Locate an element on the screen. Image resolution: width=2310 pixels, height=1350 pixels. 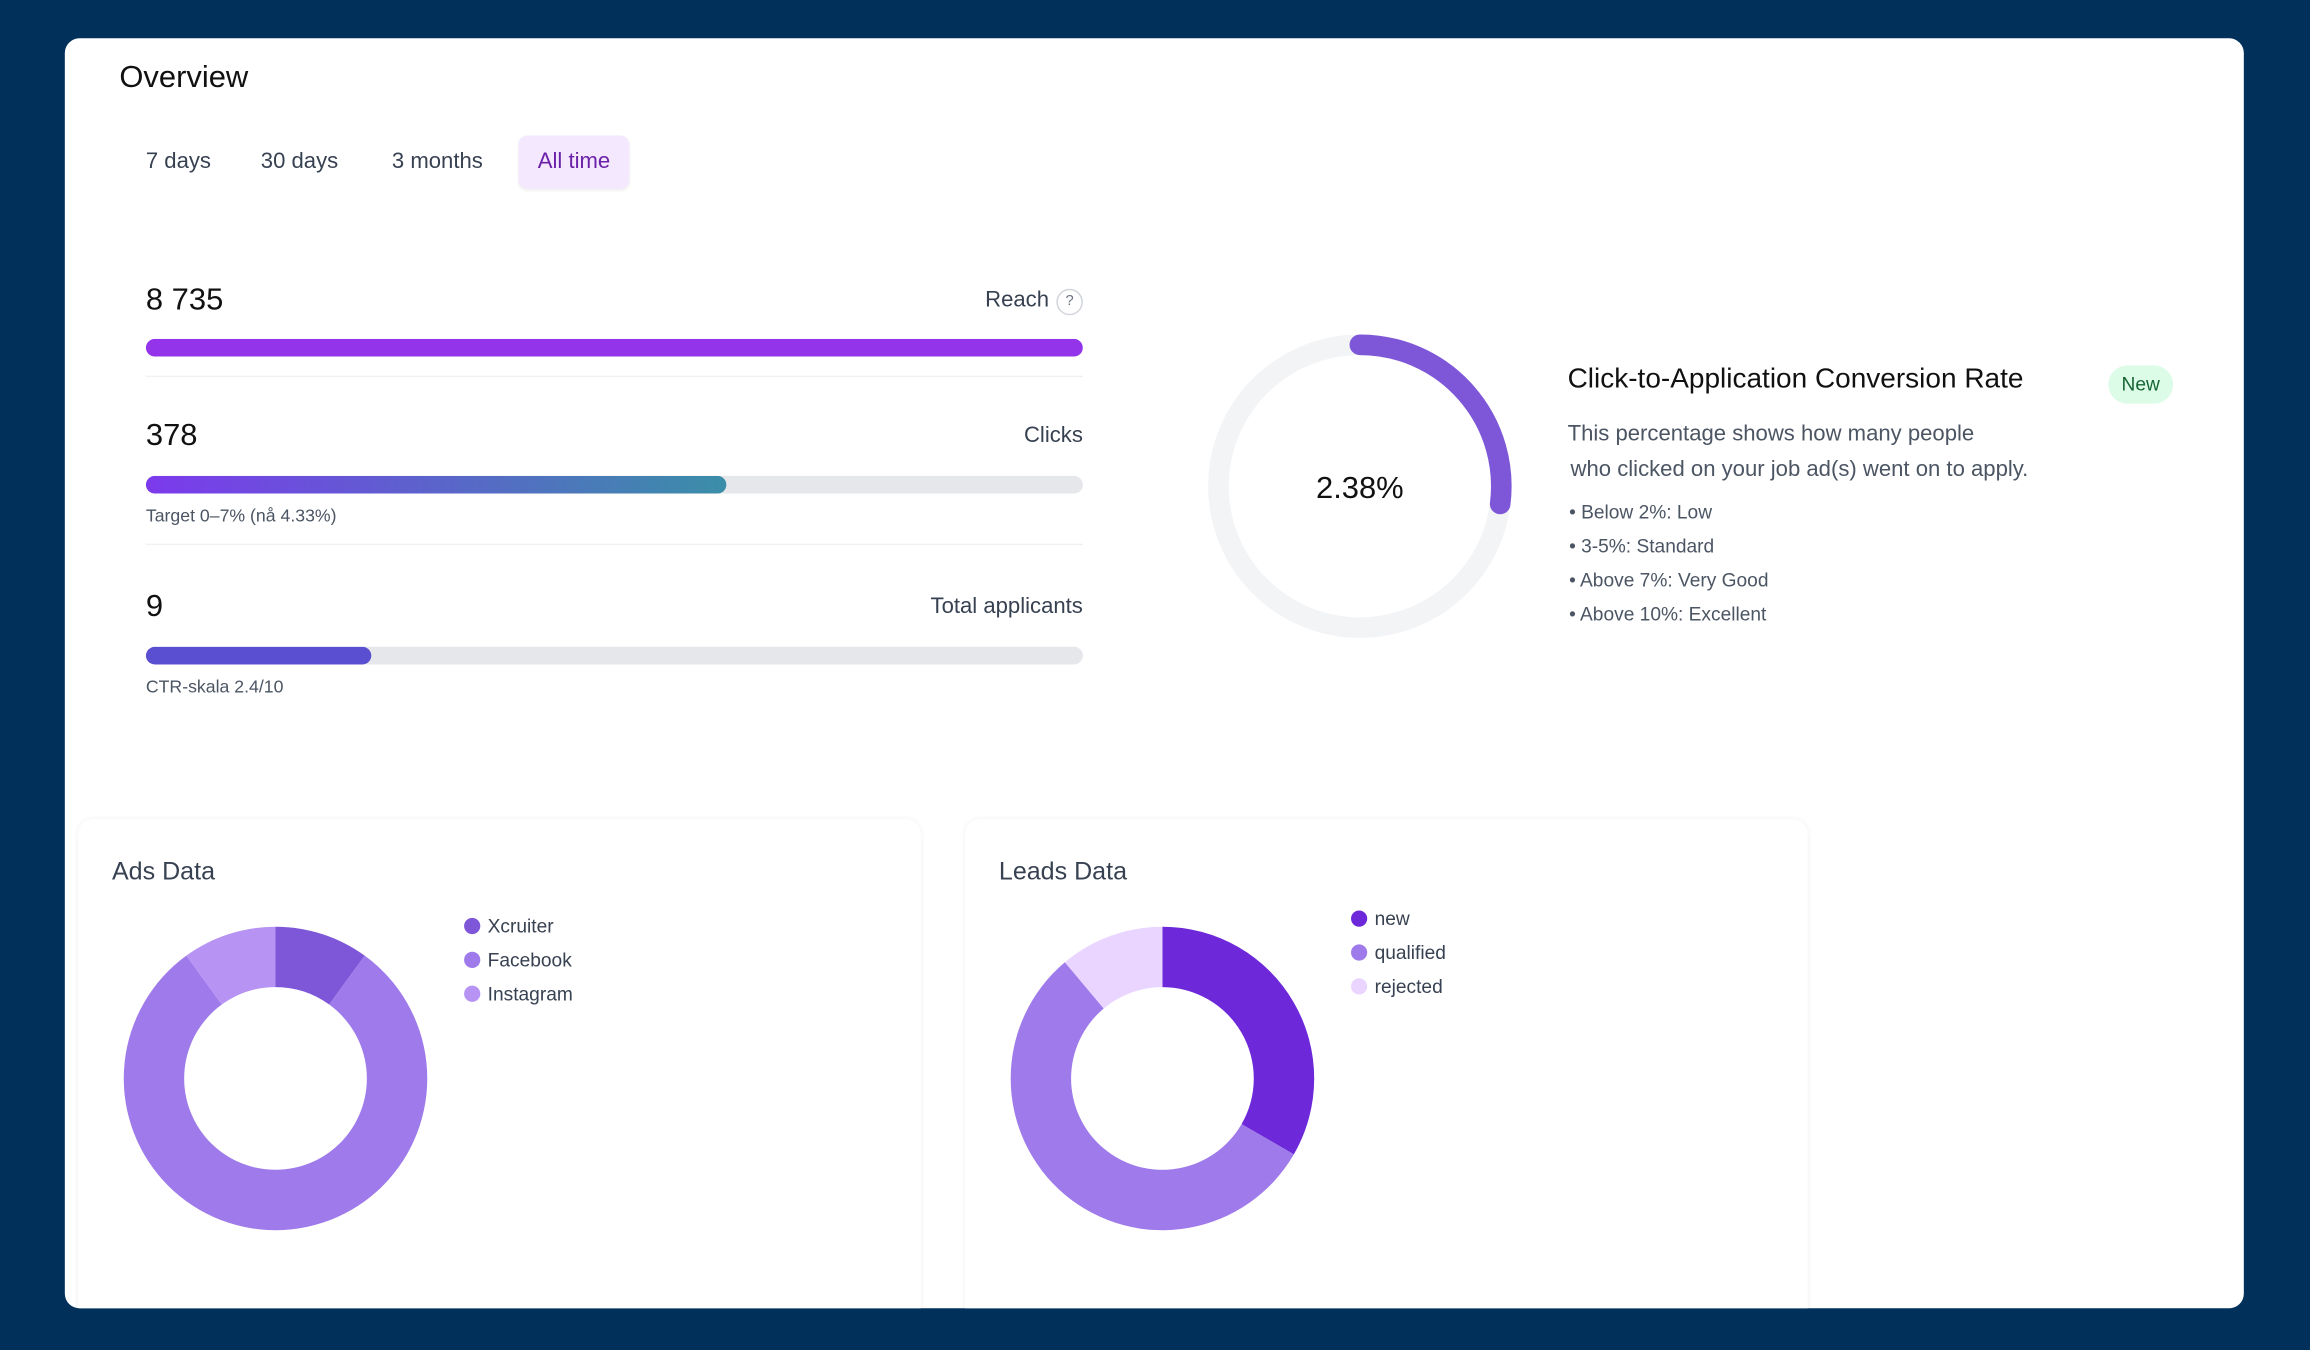
conversion-gauge: 2.38% is located at coordinates (1360, 486).